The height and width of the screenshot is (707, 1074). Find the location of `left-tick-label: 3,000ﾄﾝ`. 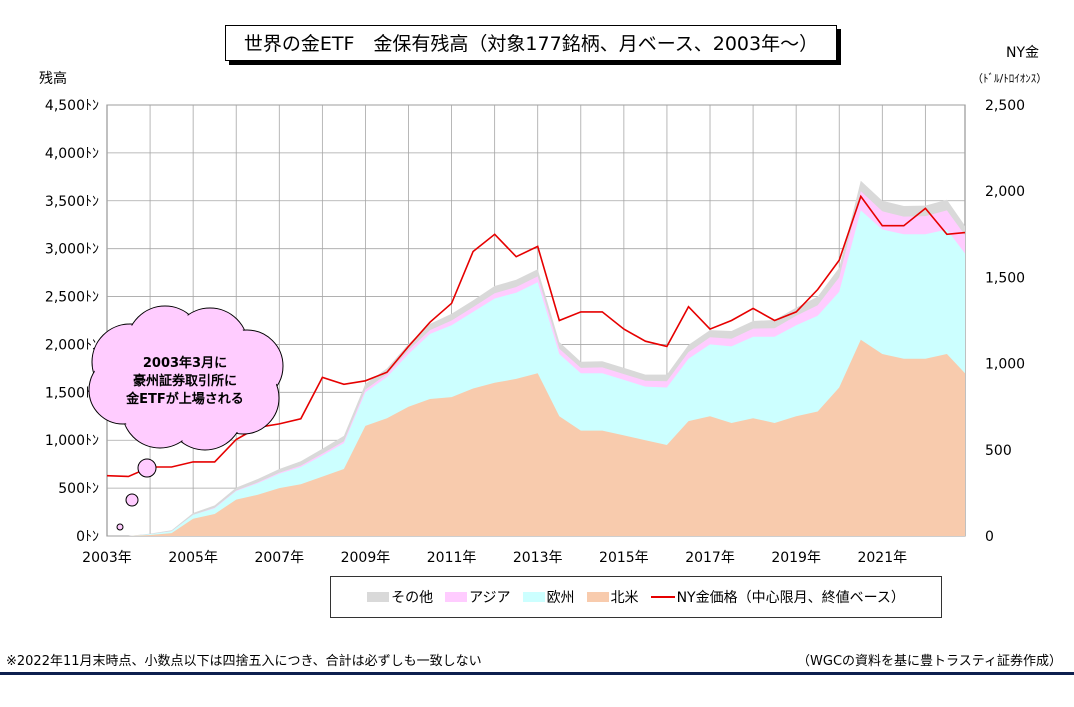

left-tick-label: 3,000ﾄﾝ is located at coordinates (72, 250).